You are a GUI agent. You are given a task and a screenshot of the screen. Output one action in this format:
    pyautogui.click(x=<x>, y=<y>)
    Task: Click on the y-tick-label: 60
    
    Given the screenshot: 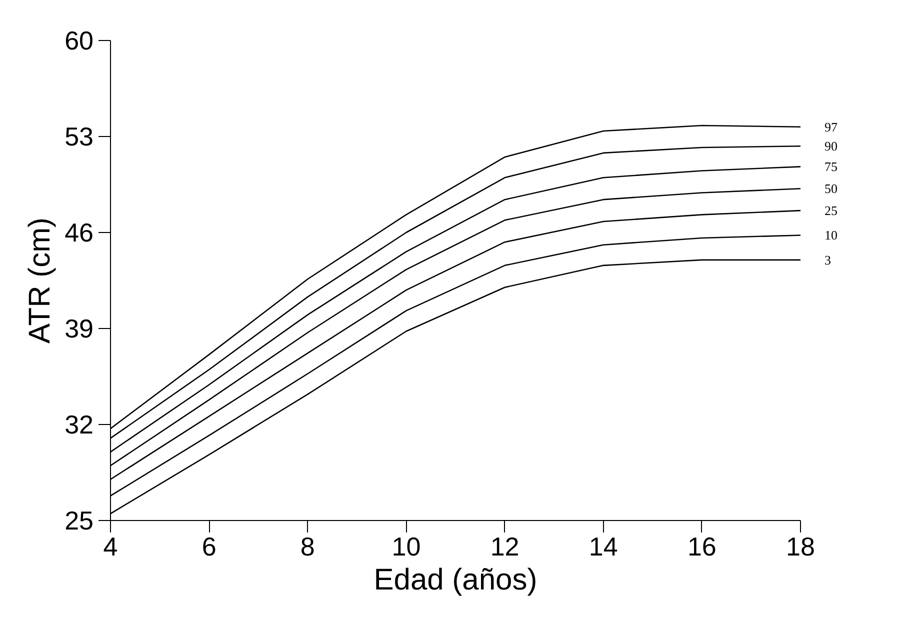 What is the action you would take?
    pyautogui.click(x=79, y=41)
    